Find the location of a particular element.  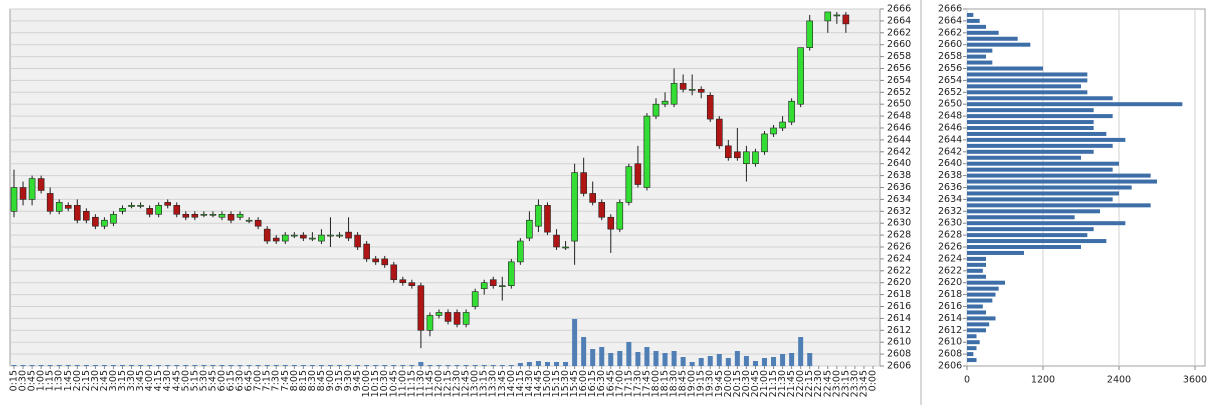

x-tick-label: 8:30 is located at coordinates (312, 380).